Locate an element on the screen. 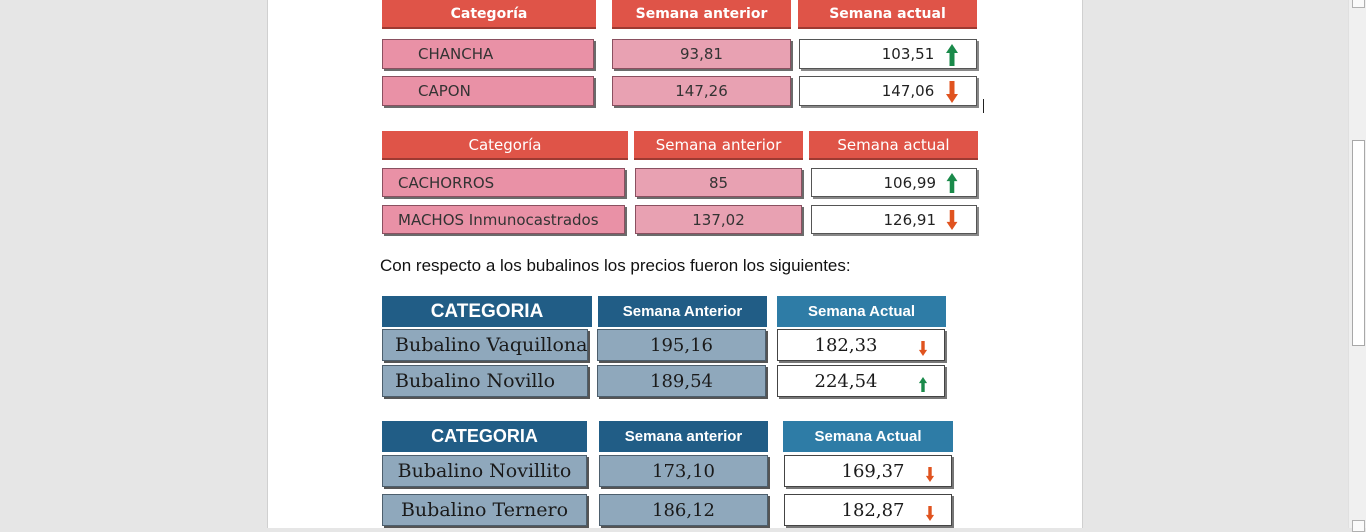  table2-row-2-current: 126,91 is located at coordinates (894, 219).